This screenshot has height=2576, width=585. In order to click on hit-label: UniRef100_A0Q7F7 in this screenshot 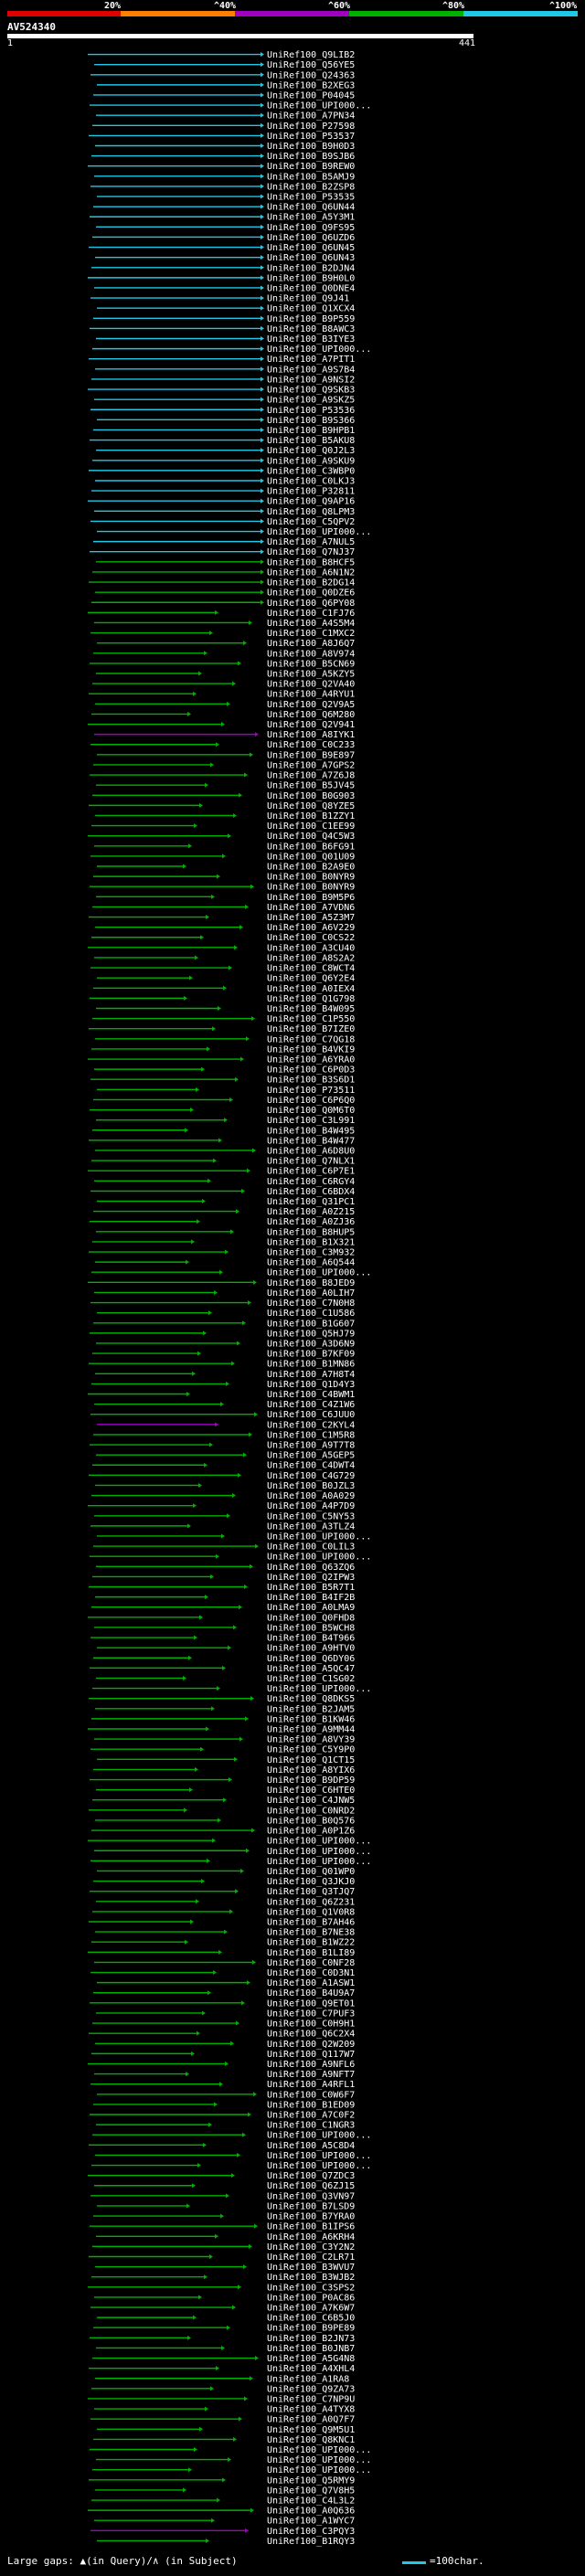, I will do `click(311, 2420)`.